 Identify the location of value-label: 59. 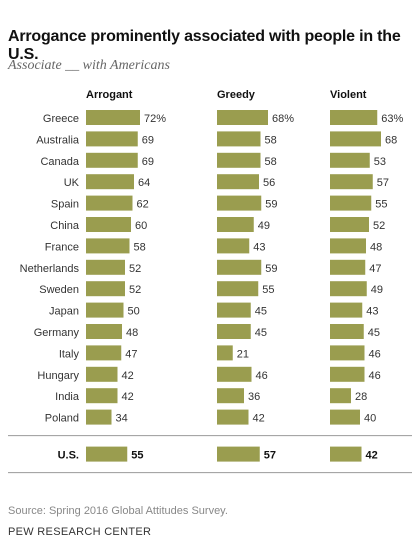
(271, 269).